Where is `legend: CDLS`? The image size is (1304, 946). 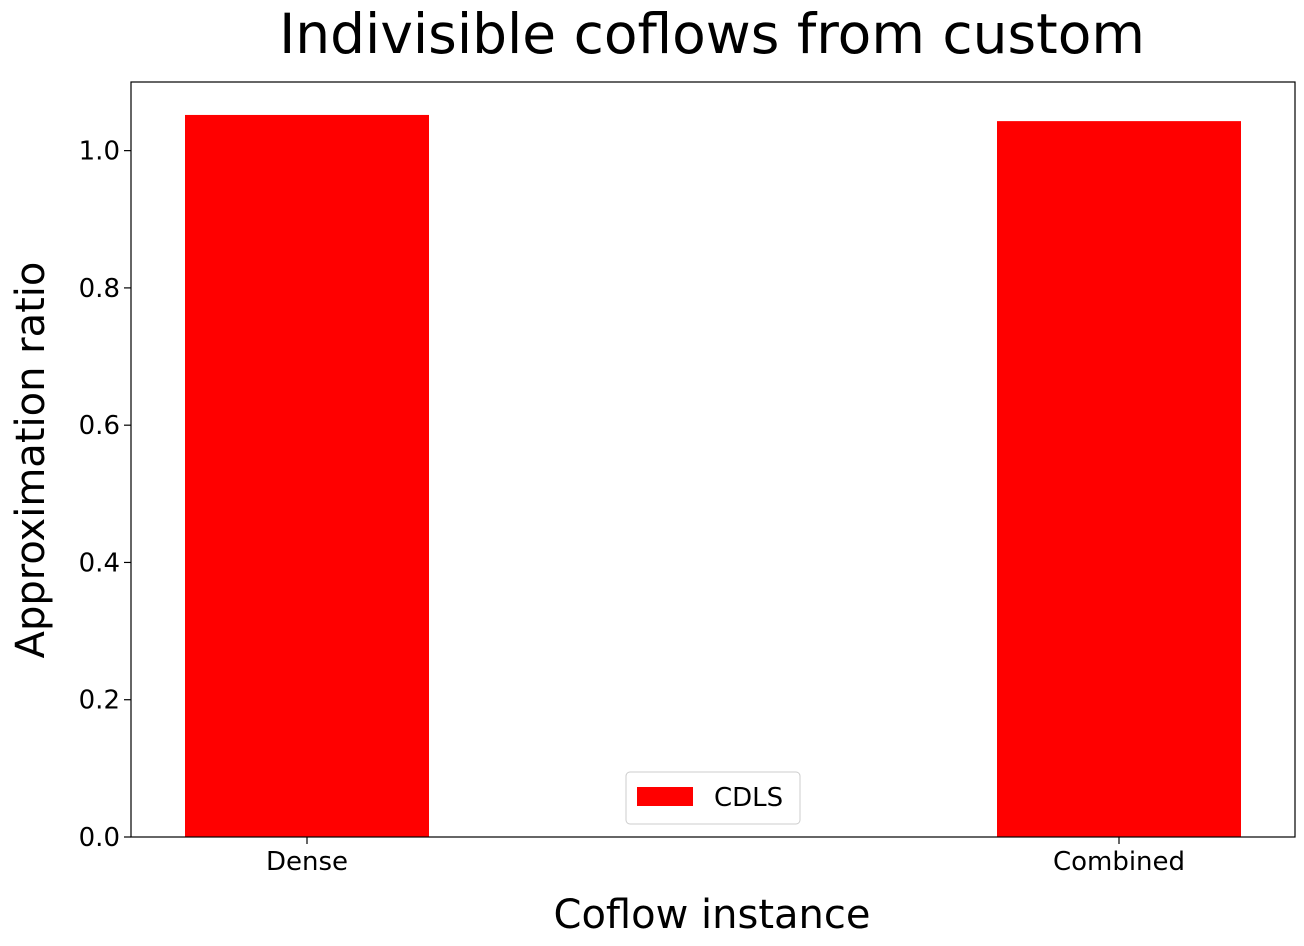 legend: CDLS is located at coordinates (713, 798).